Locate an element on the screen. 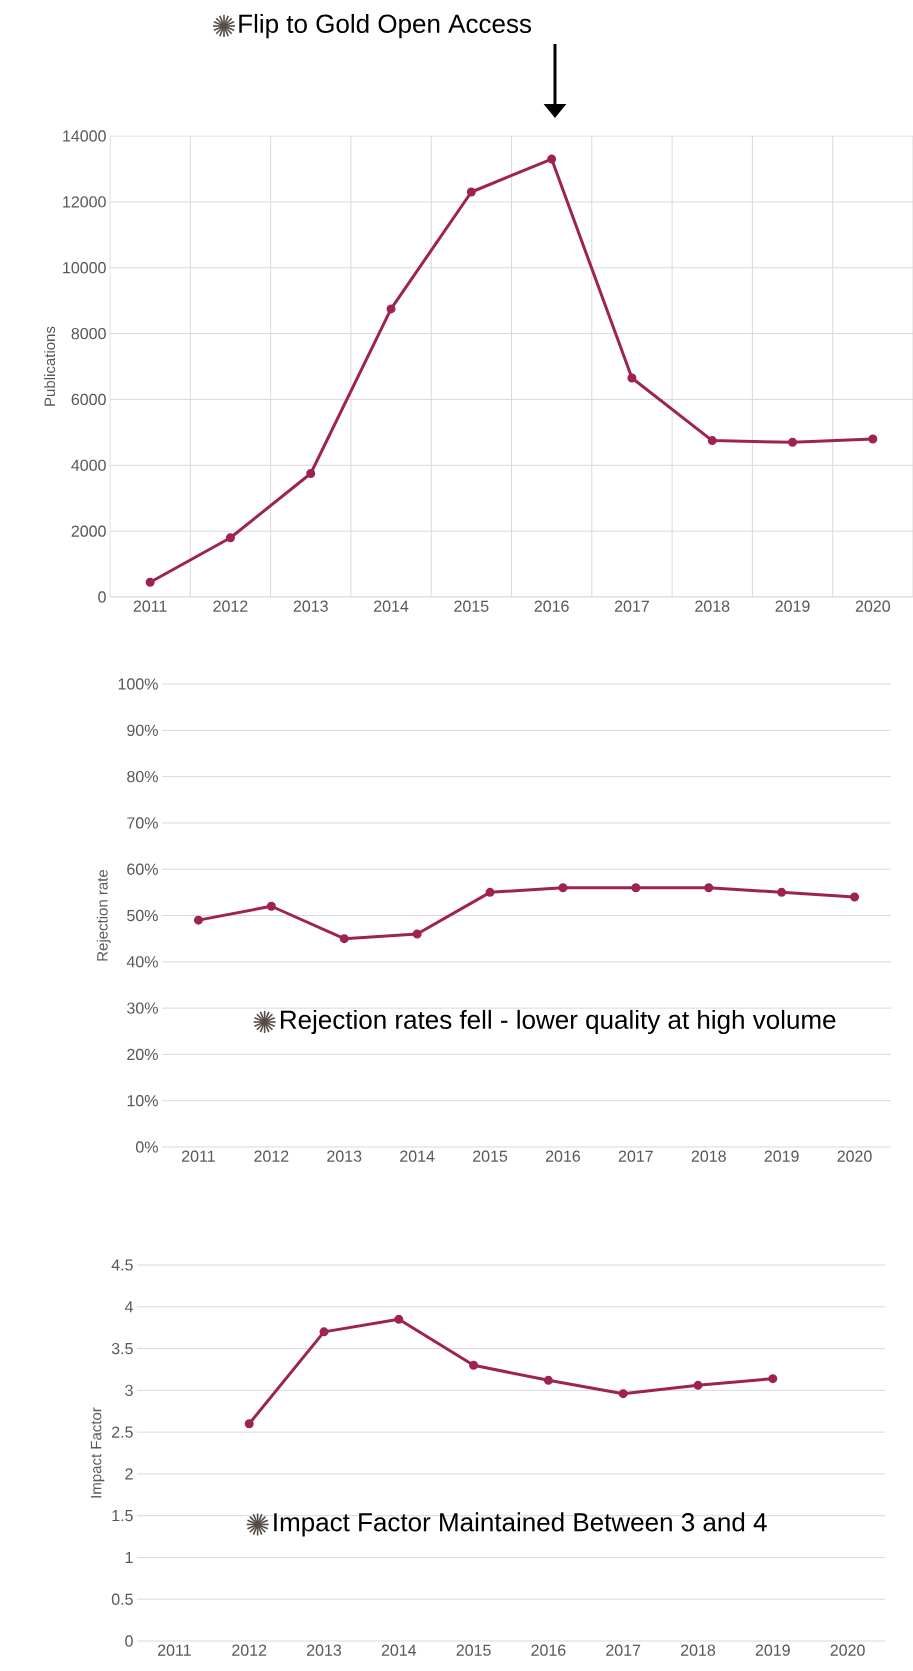  y-tick-label: 4 is located at coordinates (128, 1307).